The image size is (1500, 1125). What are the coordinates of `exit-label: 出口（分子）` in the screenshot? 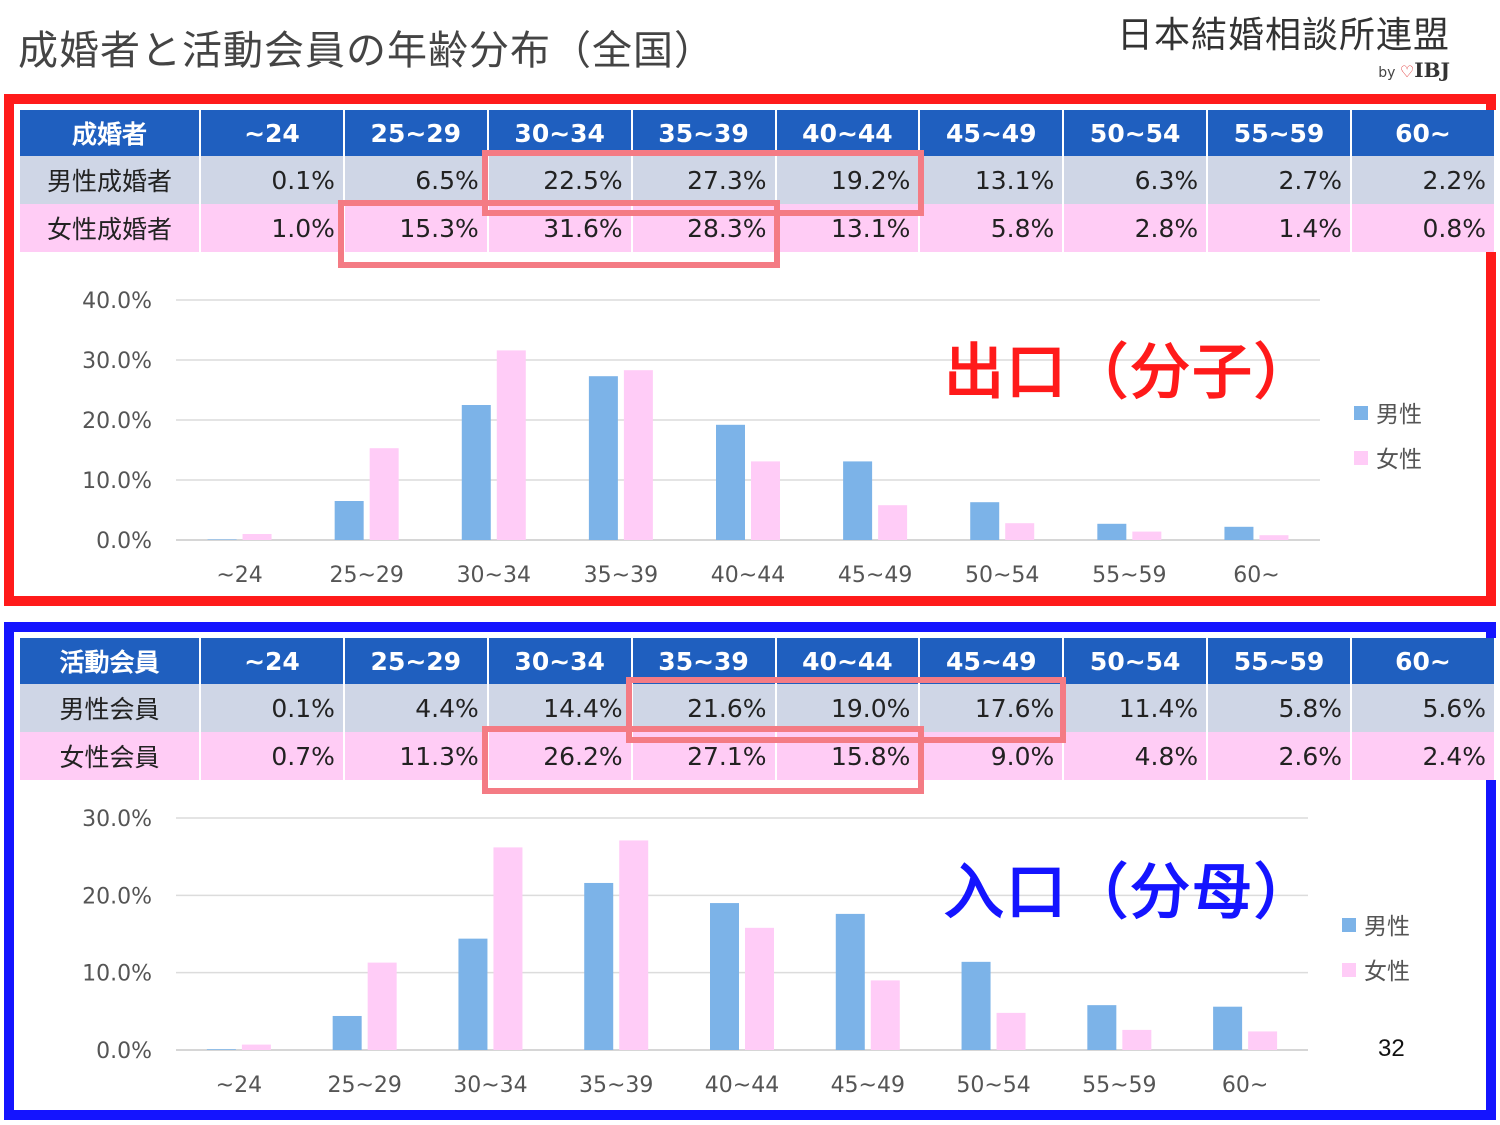 It's located at (1130, 373).